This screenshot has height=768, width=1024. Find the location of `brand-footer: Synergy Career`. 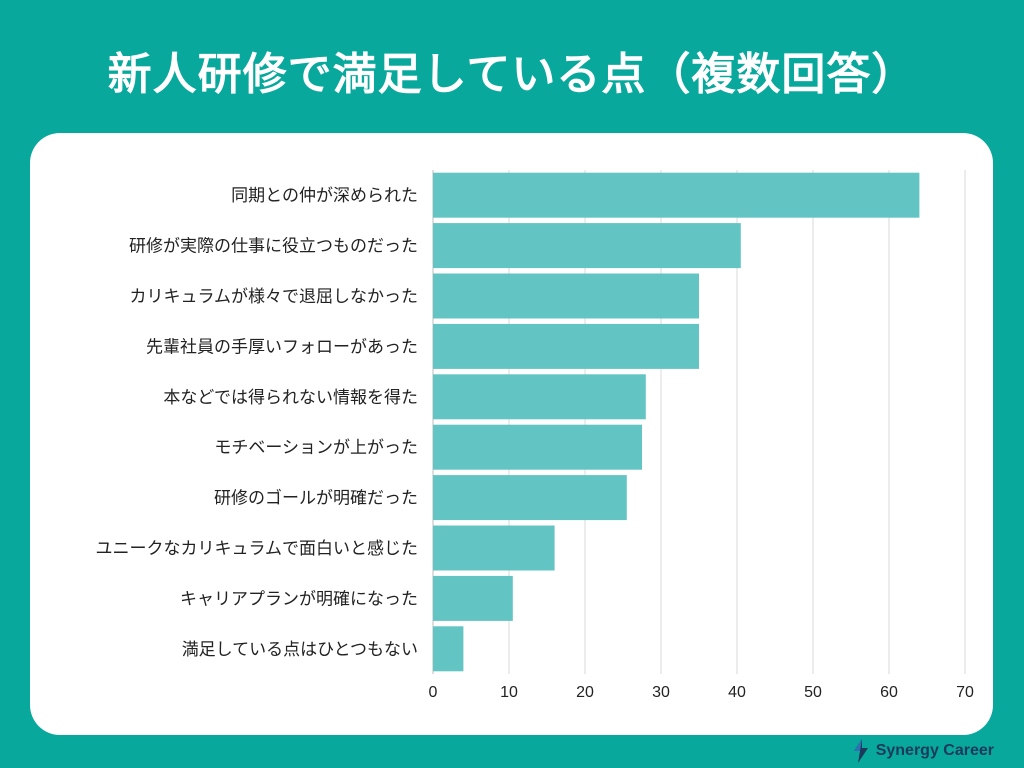

brand-footer: Synergy Career is located at coordinates (923, 751).